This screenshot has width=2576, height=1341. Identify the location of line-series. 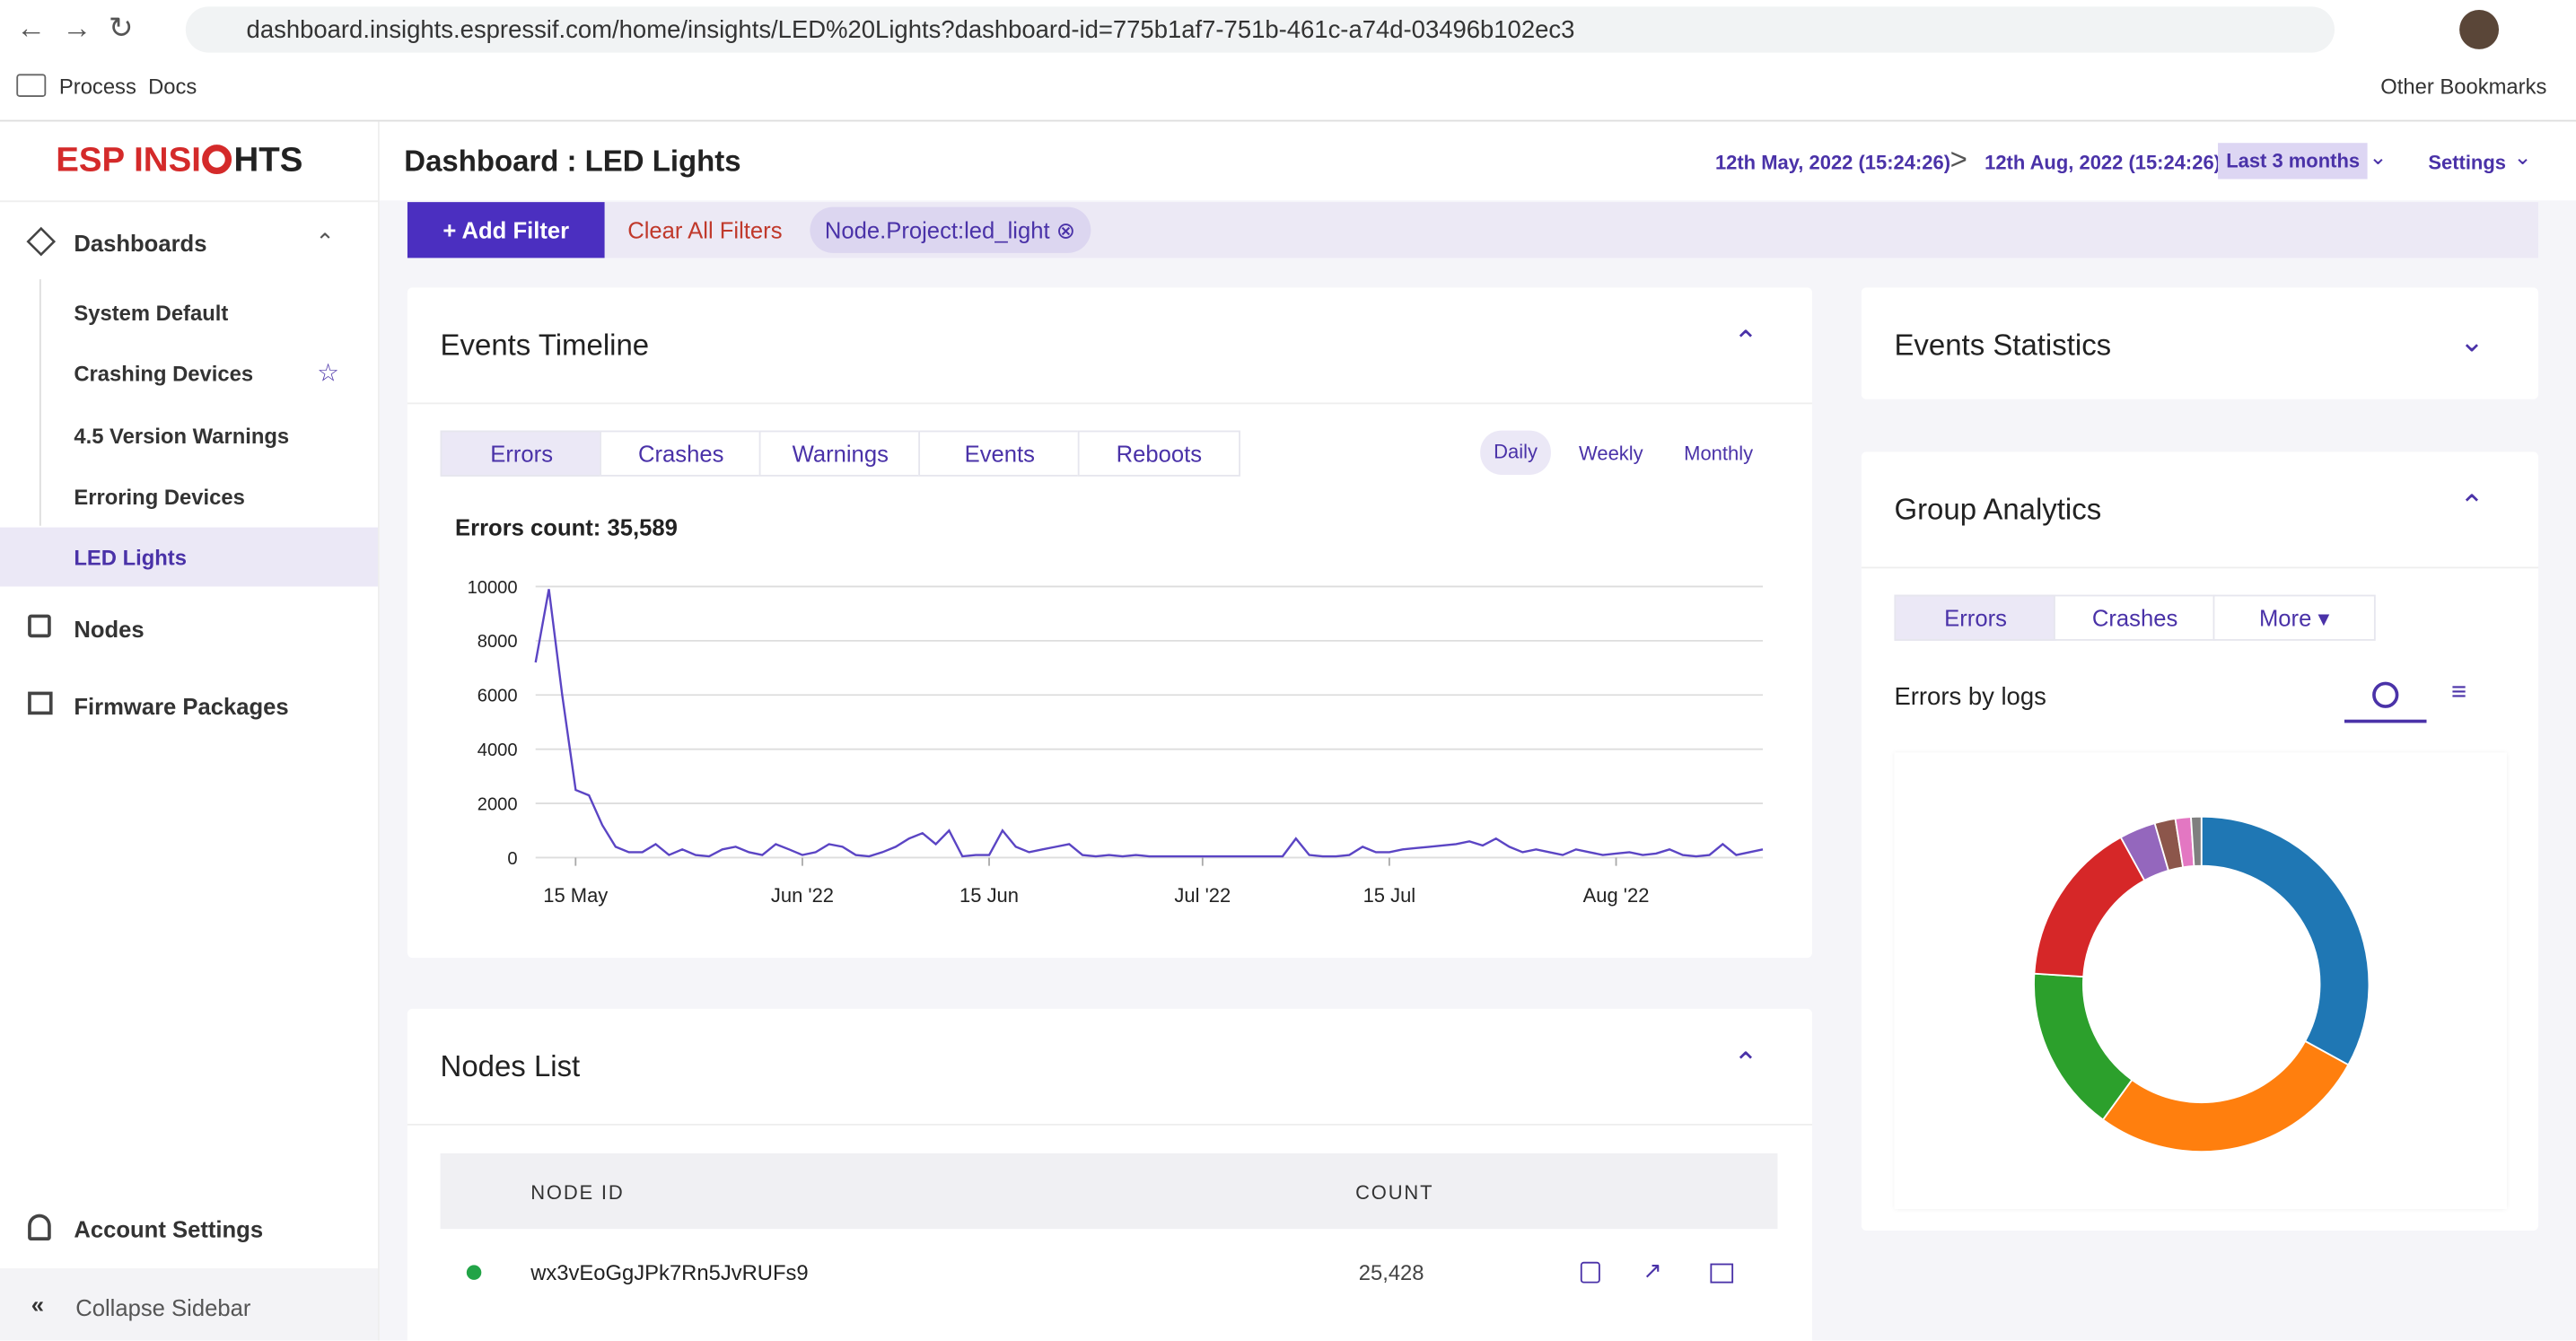
(1149, 722).